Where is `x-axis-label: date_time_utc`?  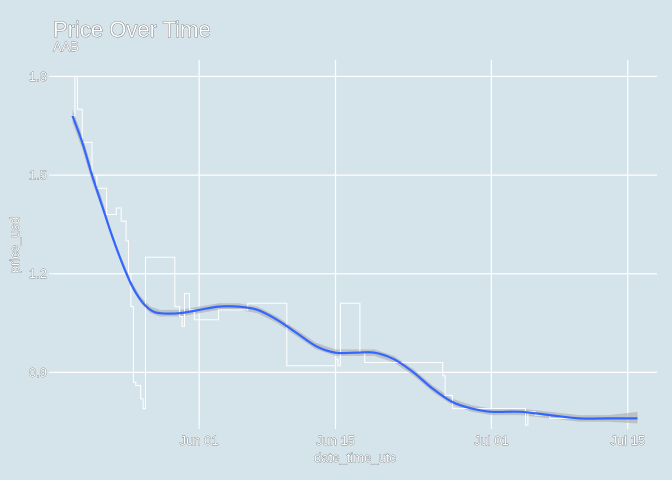
x-axis-label: date_time_utc is located at coordinates (355, 457).